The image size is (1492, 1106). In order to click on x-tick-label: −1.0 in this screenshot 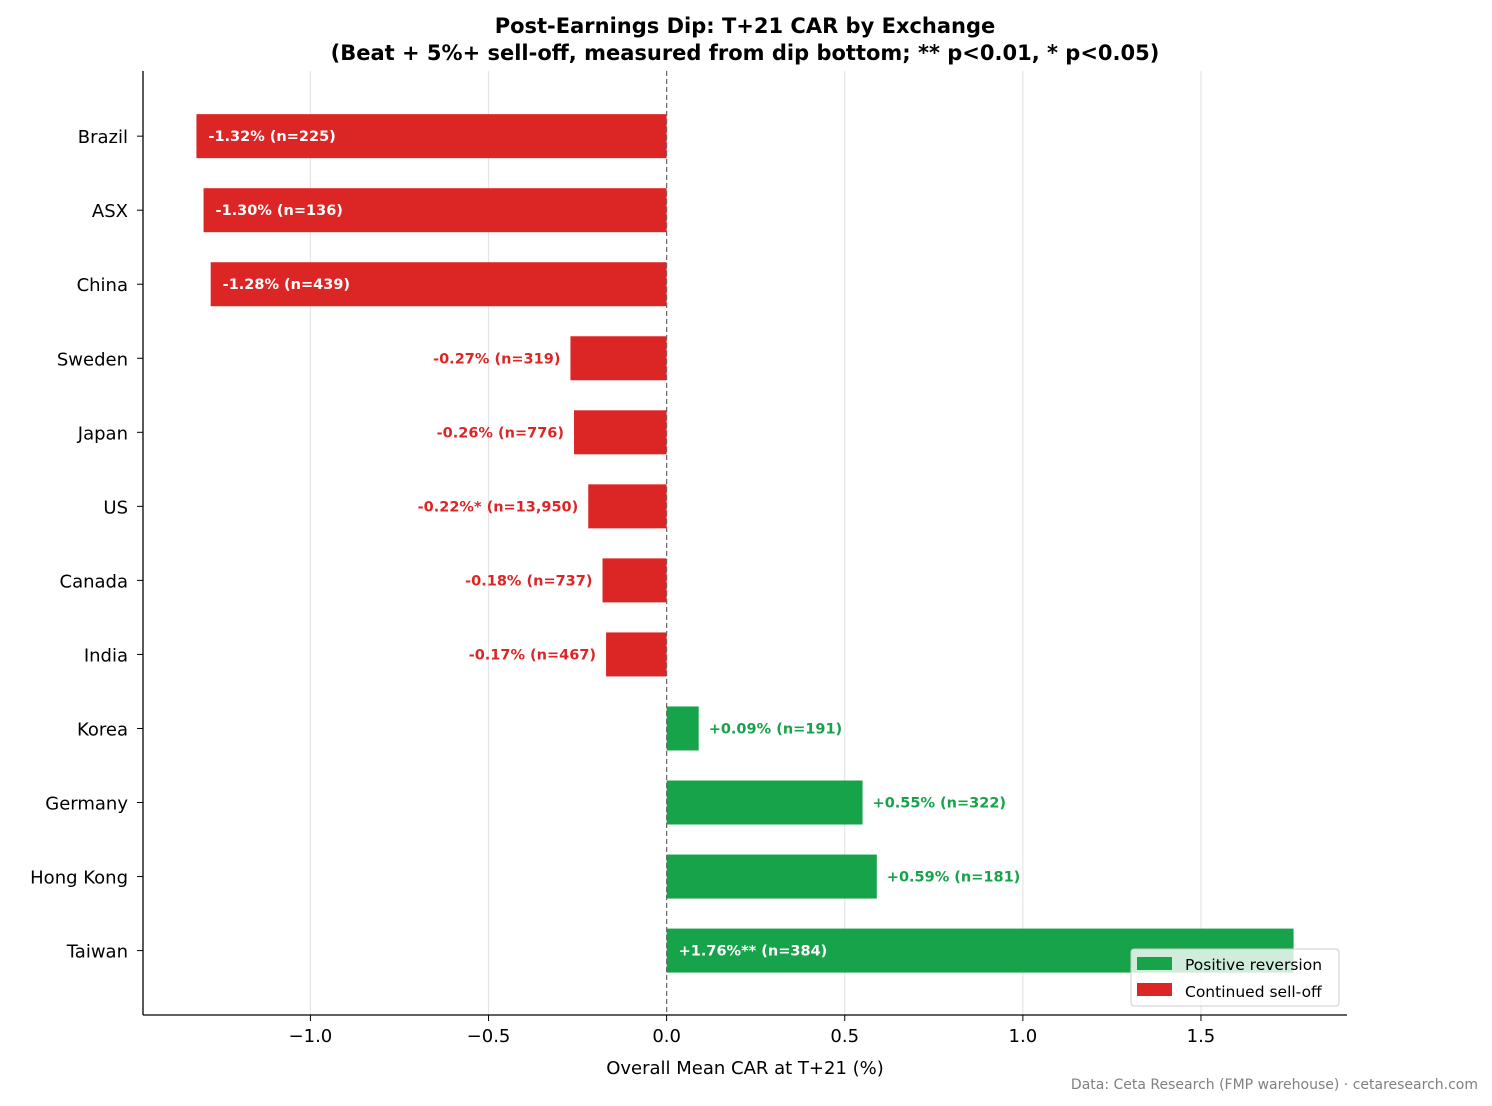, I will do `click(311, 1036)`.